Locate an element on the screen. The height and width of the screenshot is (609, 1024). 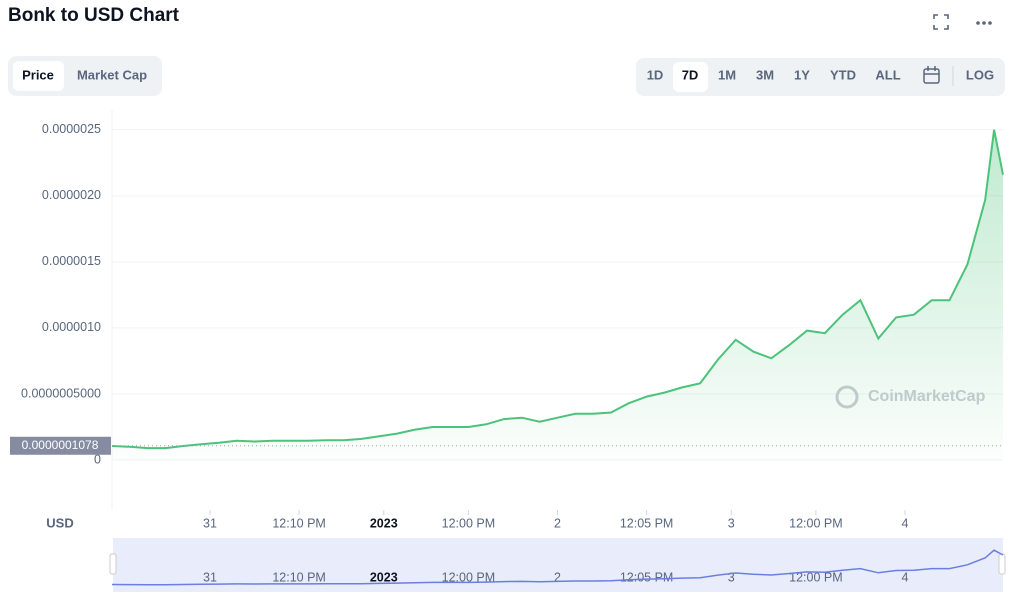
navigator-label: 2 is located at coordinates (557, 577).